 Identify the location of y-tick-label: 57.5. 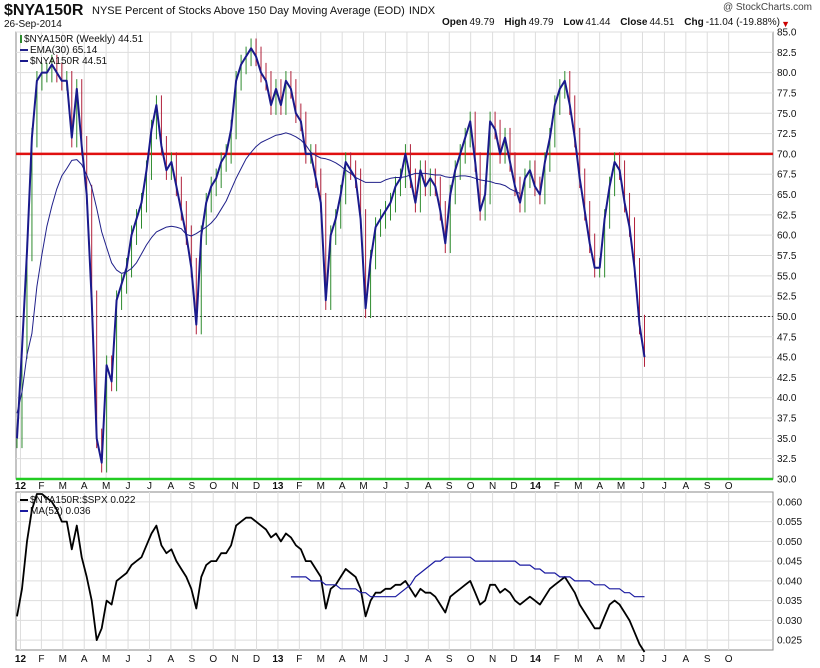
(787, 256).